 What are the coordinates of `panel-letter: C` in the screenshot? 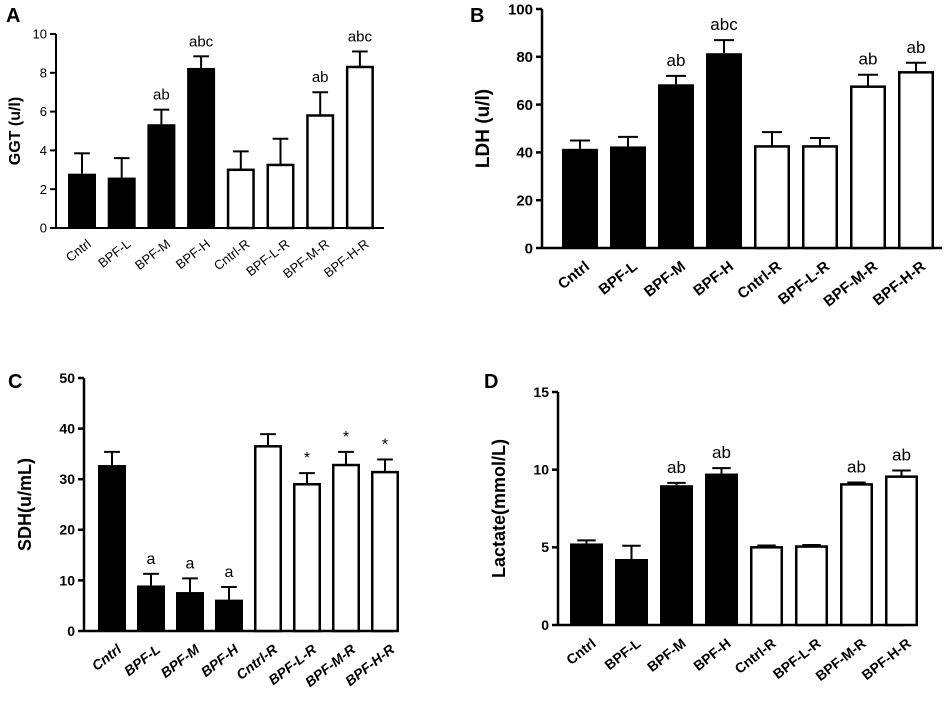 It's located at (15, 382).